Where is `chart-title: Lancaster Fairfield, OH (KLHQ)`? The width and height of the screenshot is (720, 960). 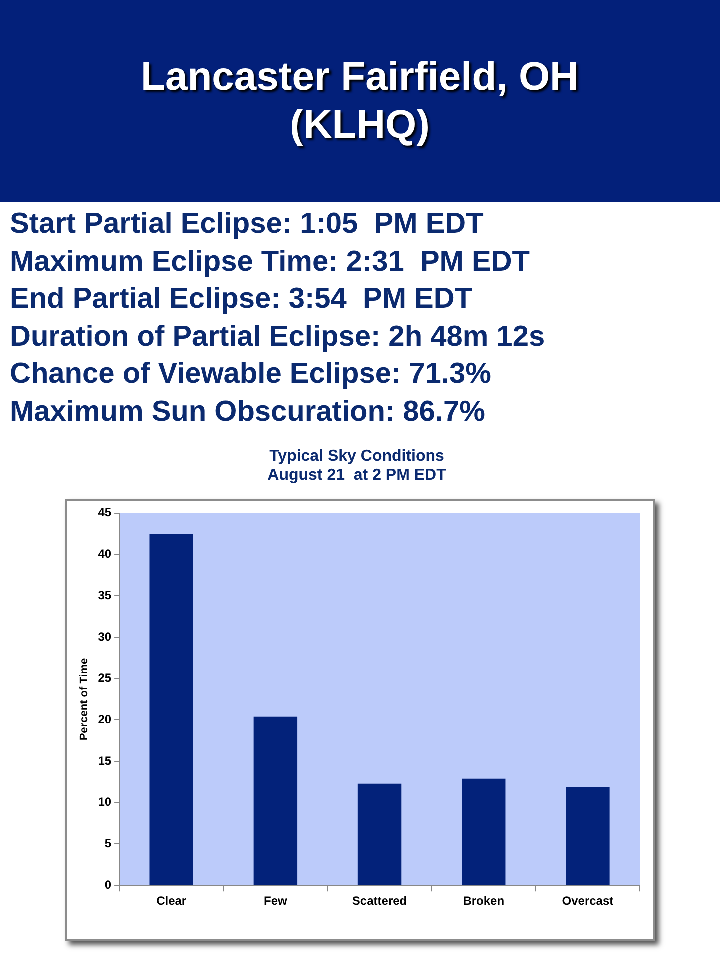 chart-title: Lancaster Fairfield, OH (KLHQ) is located at coordinates (360, 101).